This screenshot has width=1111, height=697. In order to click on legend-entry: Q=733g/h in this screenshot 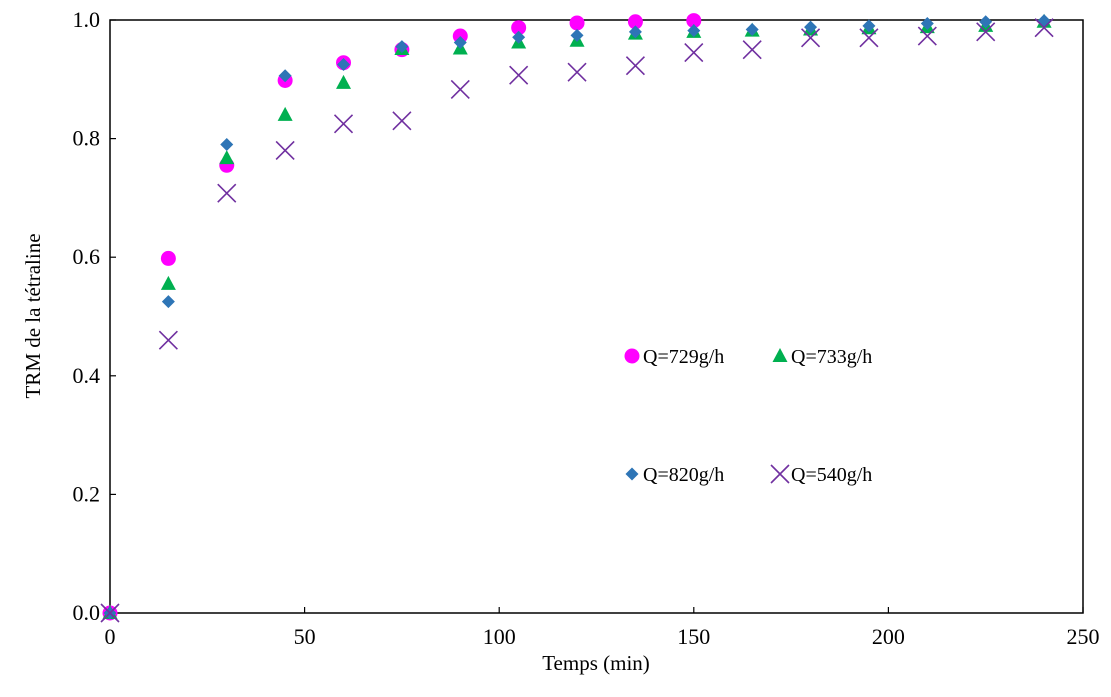, I will do `click(822, 357)`.